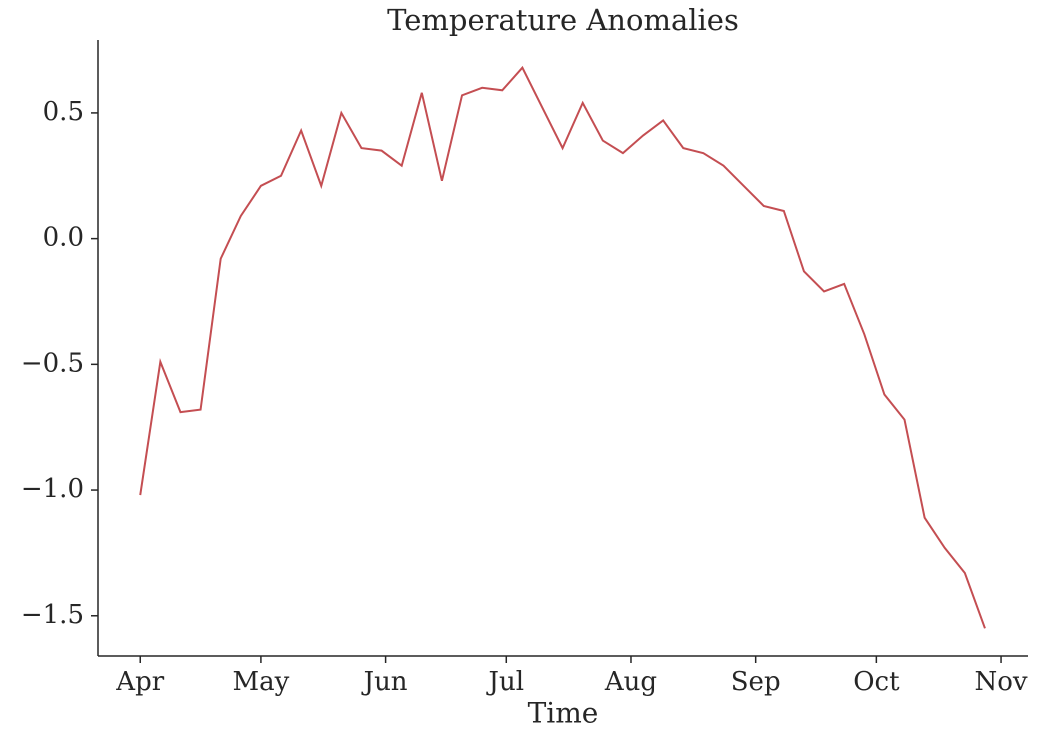 Image resolution: width=1042 pixels, height=741 pixels. Describe the element at coordinates (876, 682) in the screenshot. I see `x-tick-label: Oct` at that location.